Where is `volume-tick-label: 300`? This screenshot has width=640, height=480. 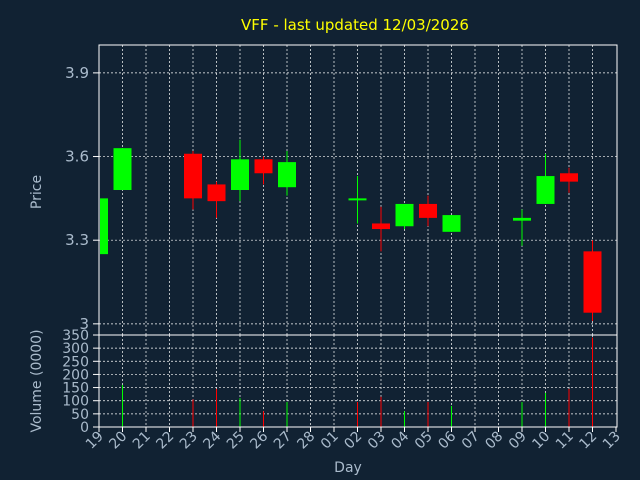
volume-tick-label: 300 is located at coordinates (75, 349).